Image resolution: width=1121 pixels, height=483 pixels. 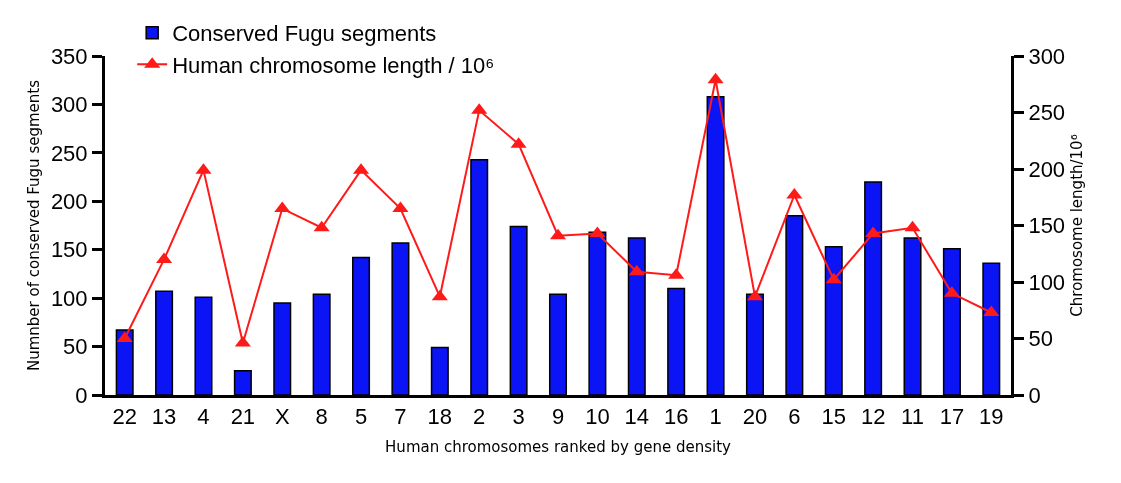 What do you see at coordinates (34, 225) in the screenshot?
I see `y-axis-title: Numnber of conserved Fugu segments` at bounding box center [34, 225].